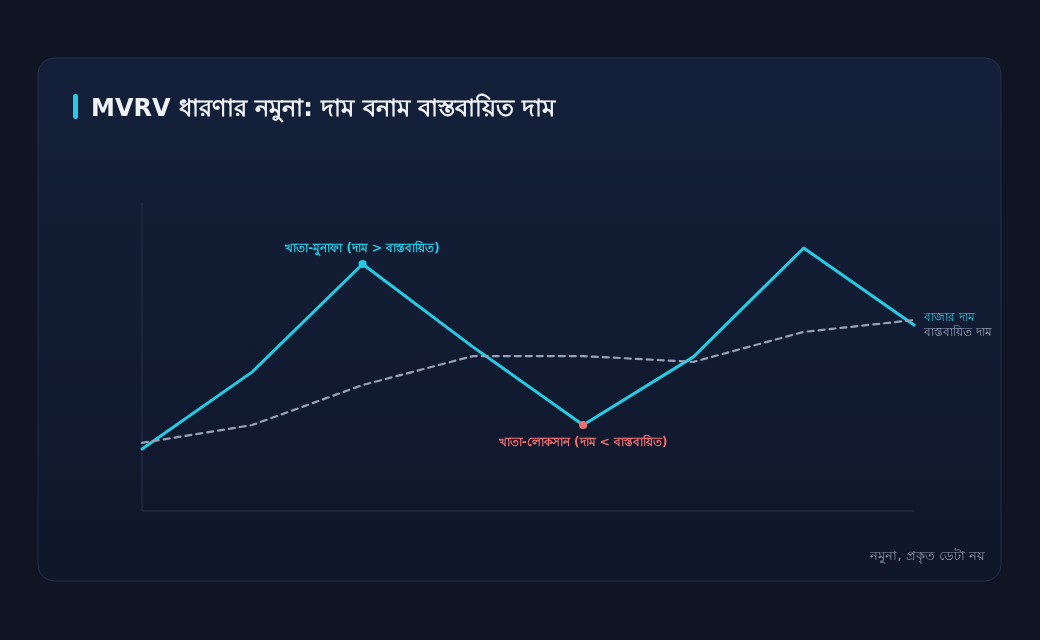 Image resolution: width=1040 pixels, height=640 pixels. Describe the element at coordinates (582, 441) in the screenshot. I see `annotation: খাতা-লোকসান (দাম < বাস্তবায়িত)` at that location.